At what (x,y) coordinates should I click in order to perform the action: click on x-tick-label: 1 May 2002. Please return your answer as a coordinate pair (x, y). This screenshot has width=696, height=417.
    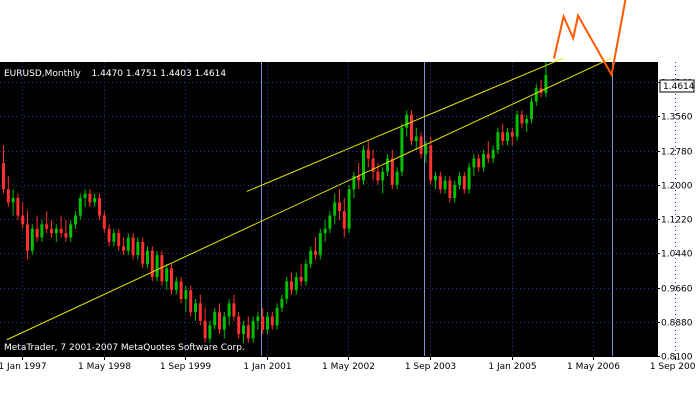
    Looking at the image, I should click on (348, 367).